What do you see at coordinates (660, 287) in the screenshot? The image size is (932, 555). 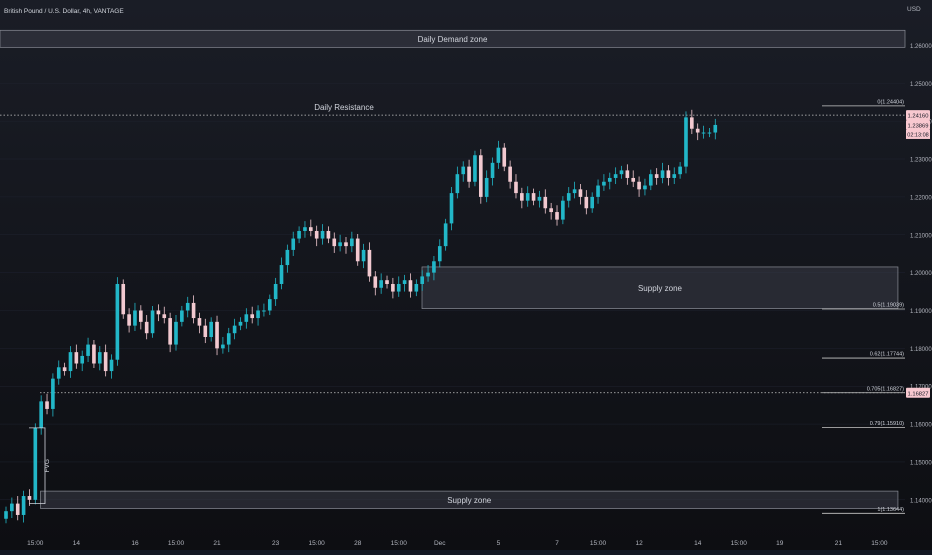 I see `supply-zone-mid` at bounding box center [660, 287].